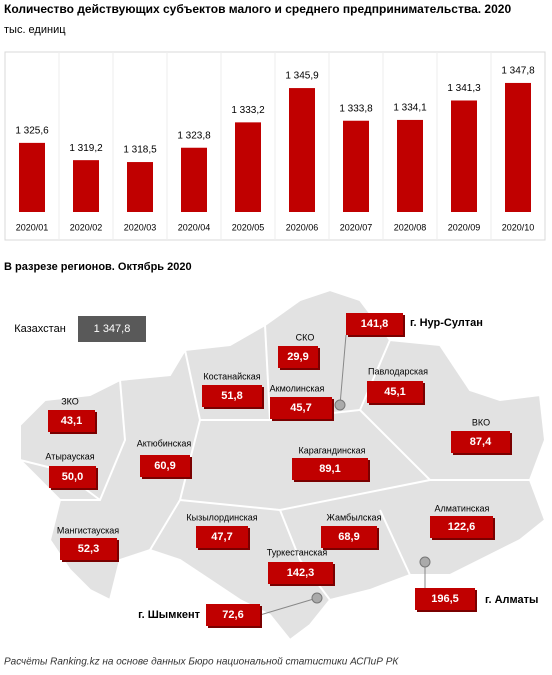  I want to click on region-value: 47,7, so click(221, 537).